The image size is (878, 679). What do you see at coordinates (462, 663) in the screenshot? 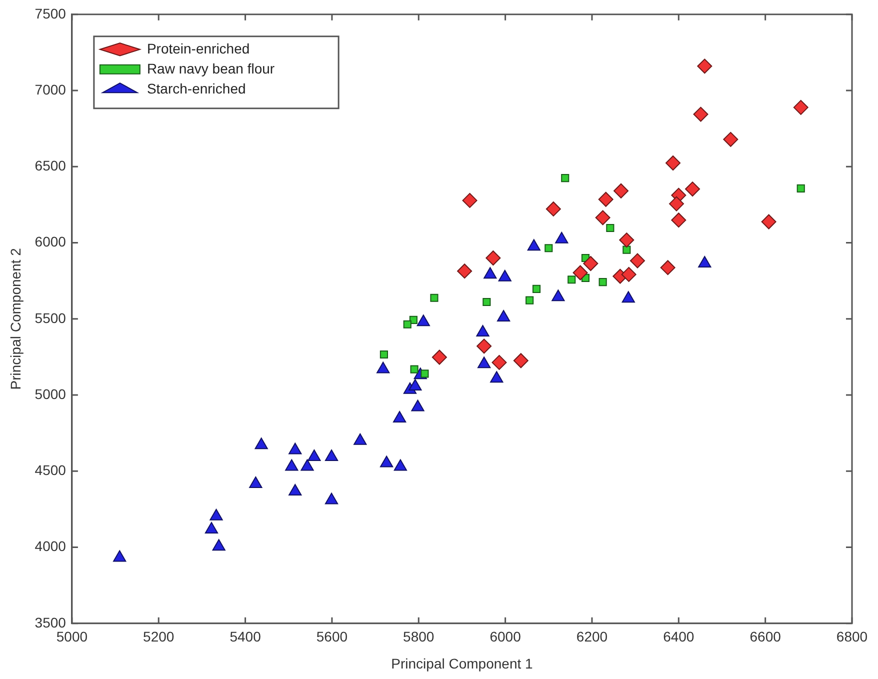
I see `x-axis-title: Principal Component 1` at bounding box center [462, 663].